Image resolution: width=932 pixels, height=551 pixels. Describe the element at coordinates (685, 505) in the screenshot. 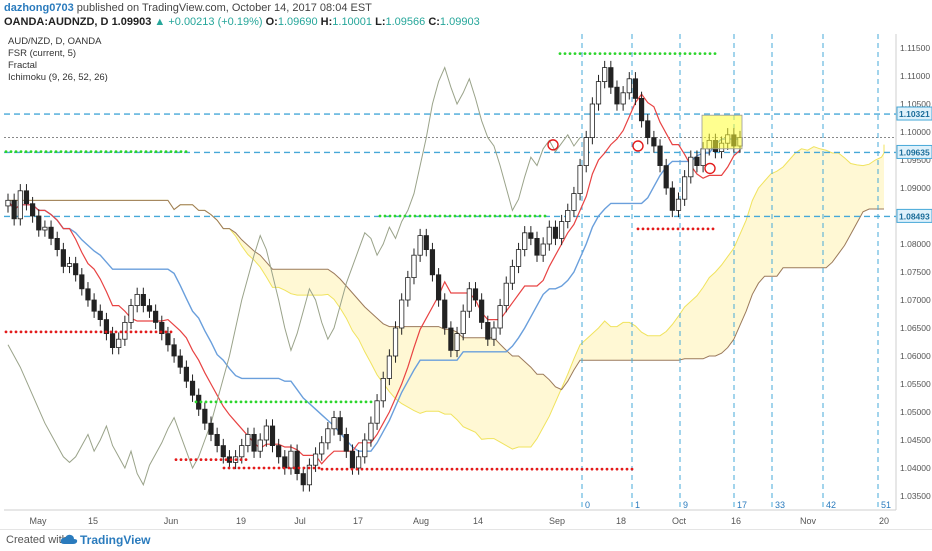

I see `vertical-line-label: 9` at that location.